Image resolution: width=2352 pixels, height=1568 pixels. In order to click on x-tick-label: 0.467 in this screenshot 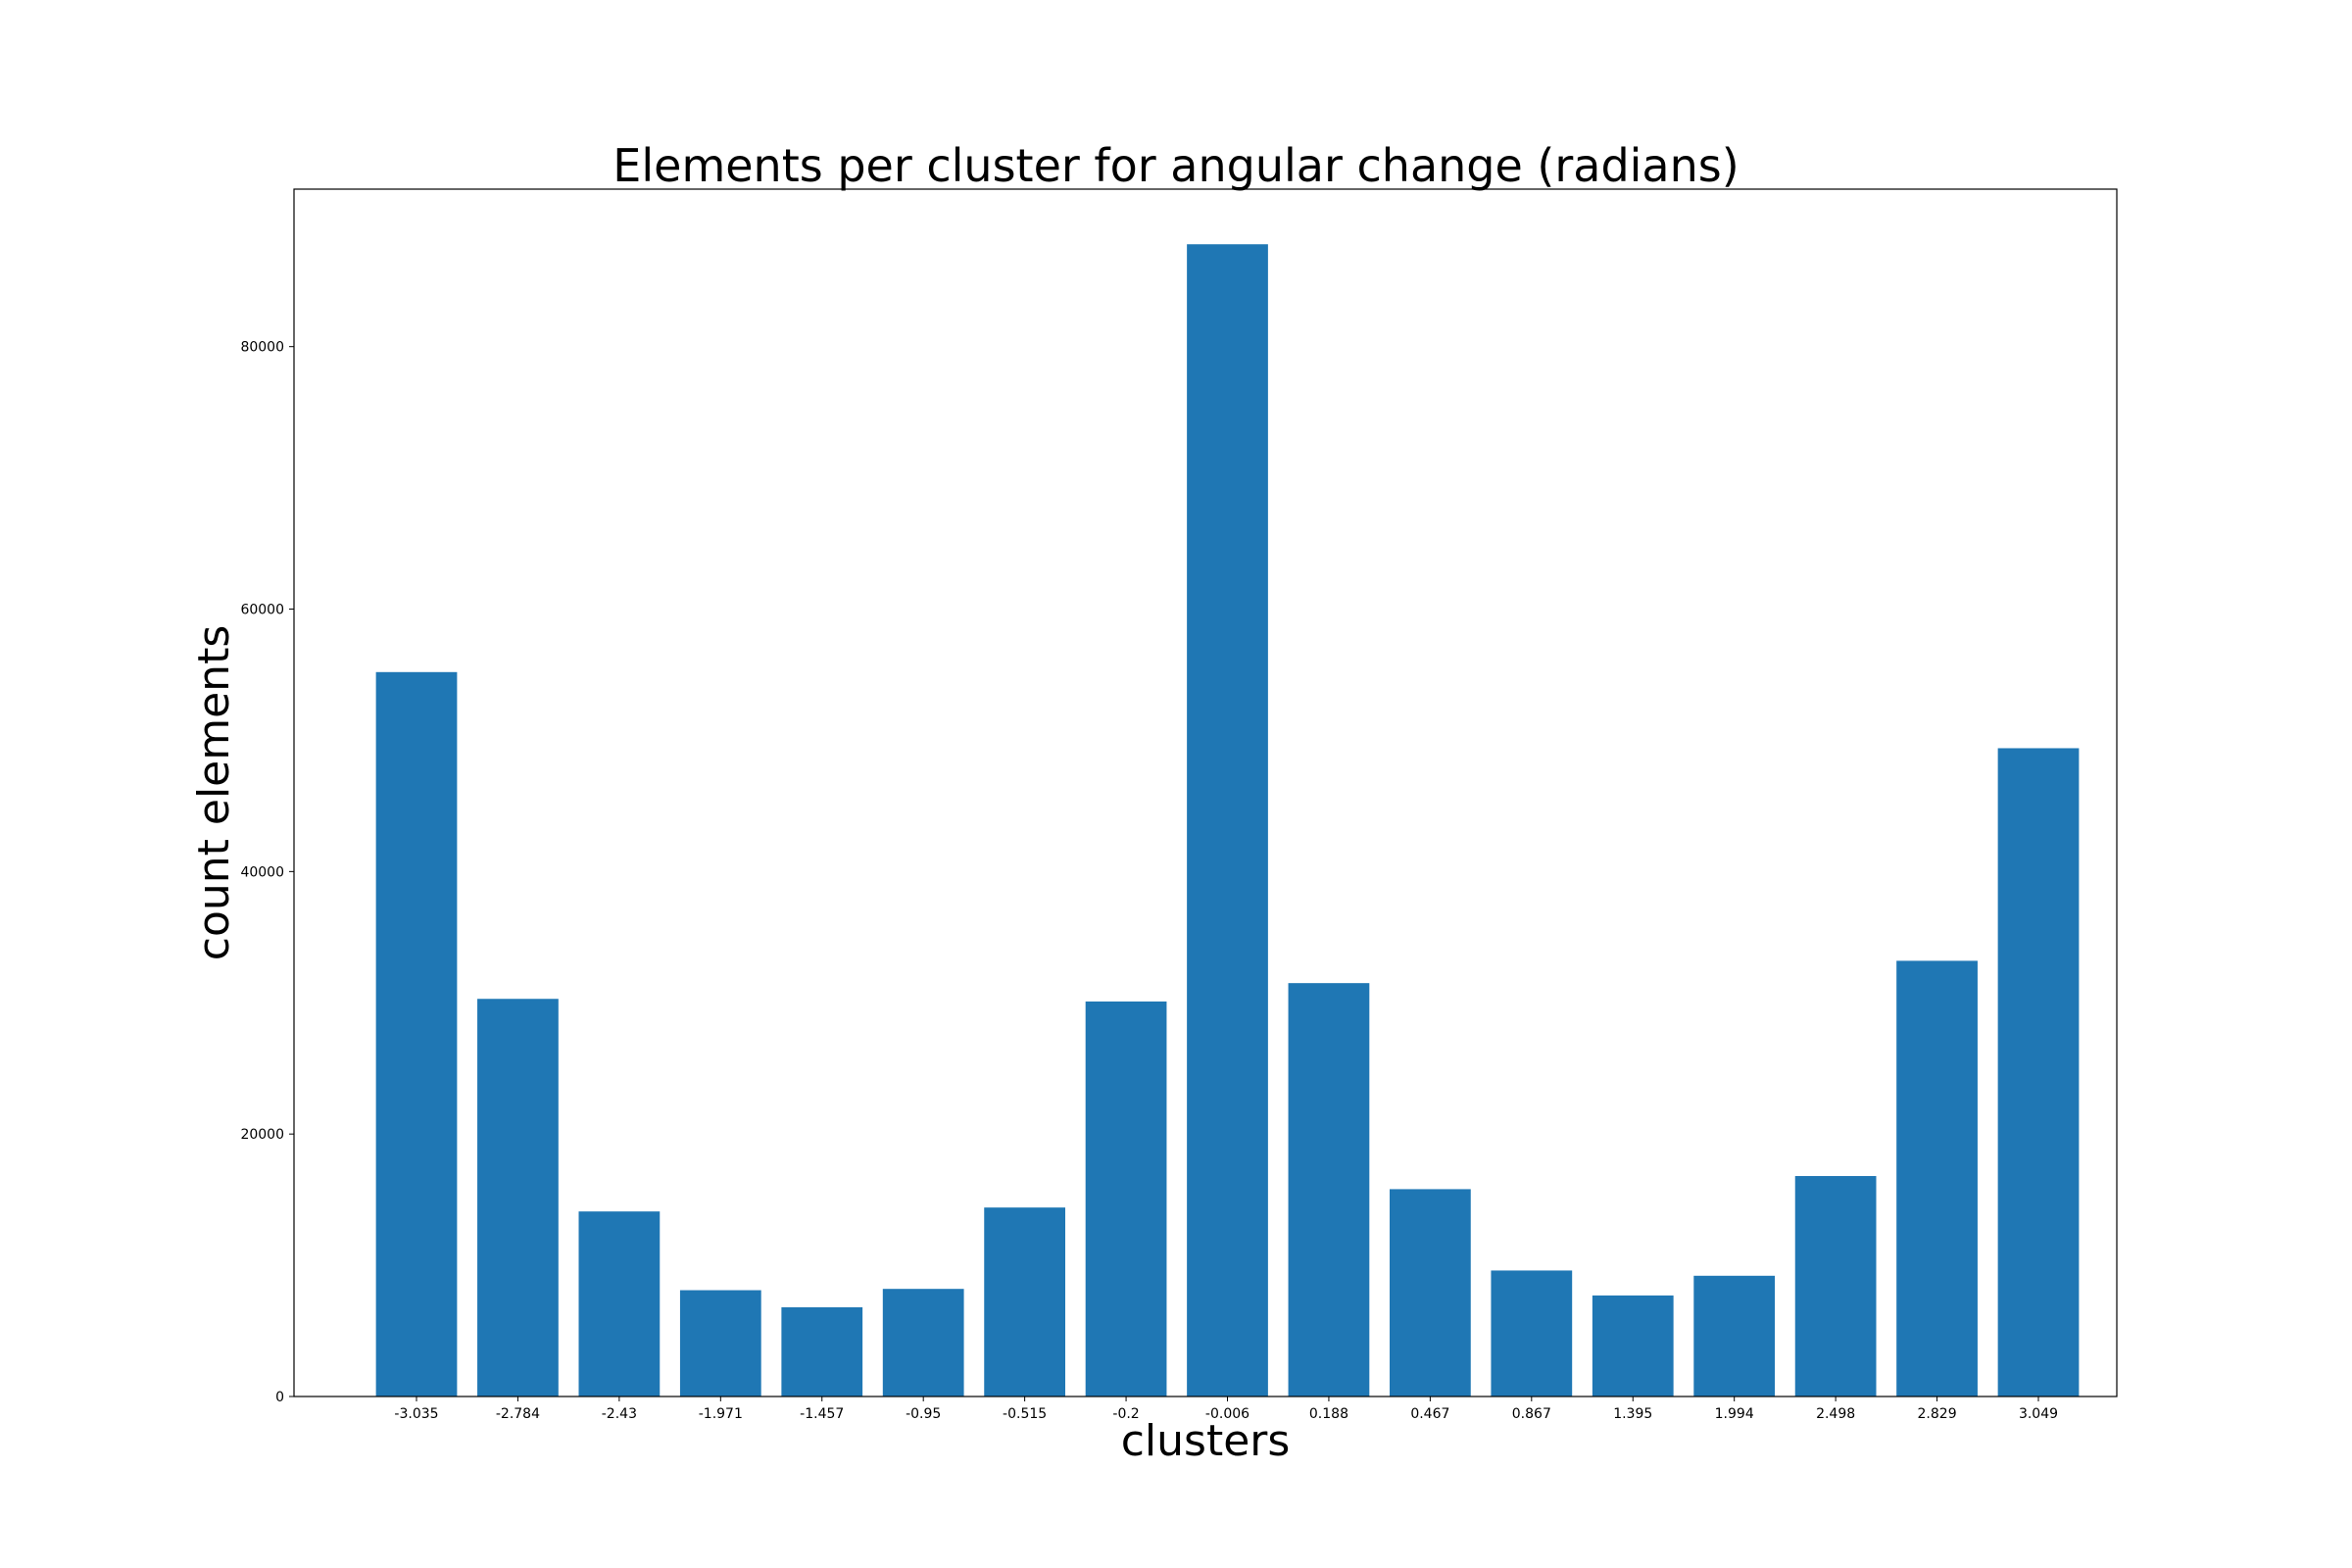, I will do `click(1429, 1414)`.